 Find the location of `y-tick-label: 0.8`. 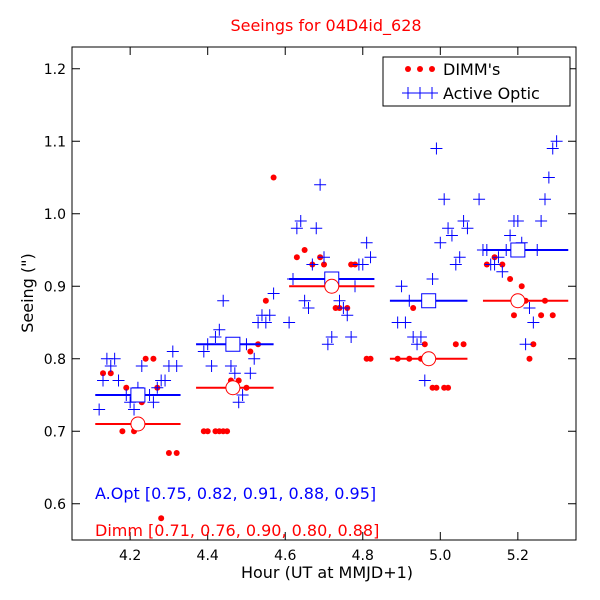

y-tick-label: 0.8 is located at coordinates (55, 360).